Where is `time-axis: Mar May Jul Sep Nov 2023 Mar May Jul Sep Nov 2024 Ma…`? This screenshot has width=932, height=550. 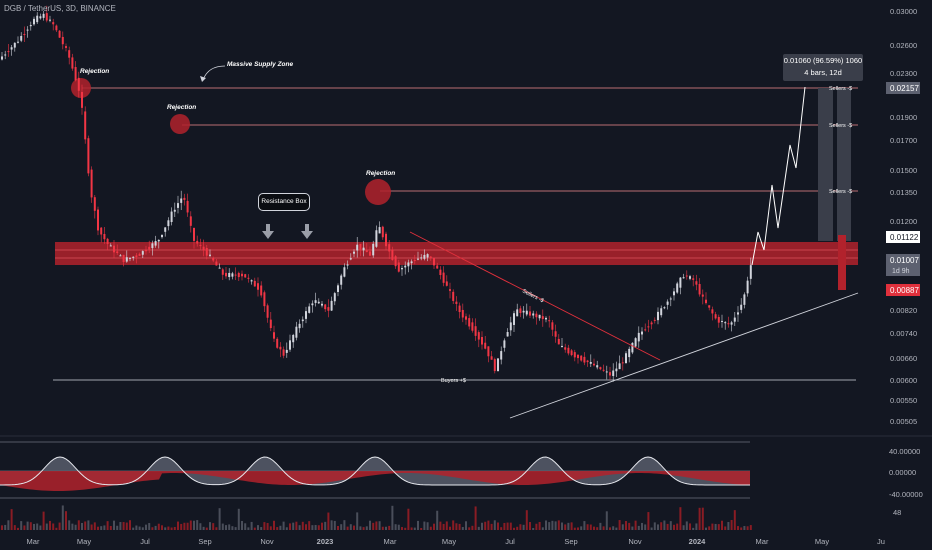 time-axis: Mar May Jul Sep Nov 2023 Mar May Jul Sep Nov 2024 Ma… is located at coordinates (456, 541).